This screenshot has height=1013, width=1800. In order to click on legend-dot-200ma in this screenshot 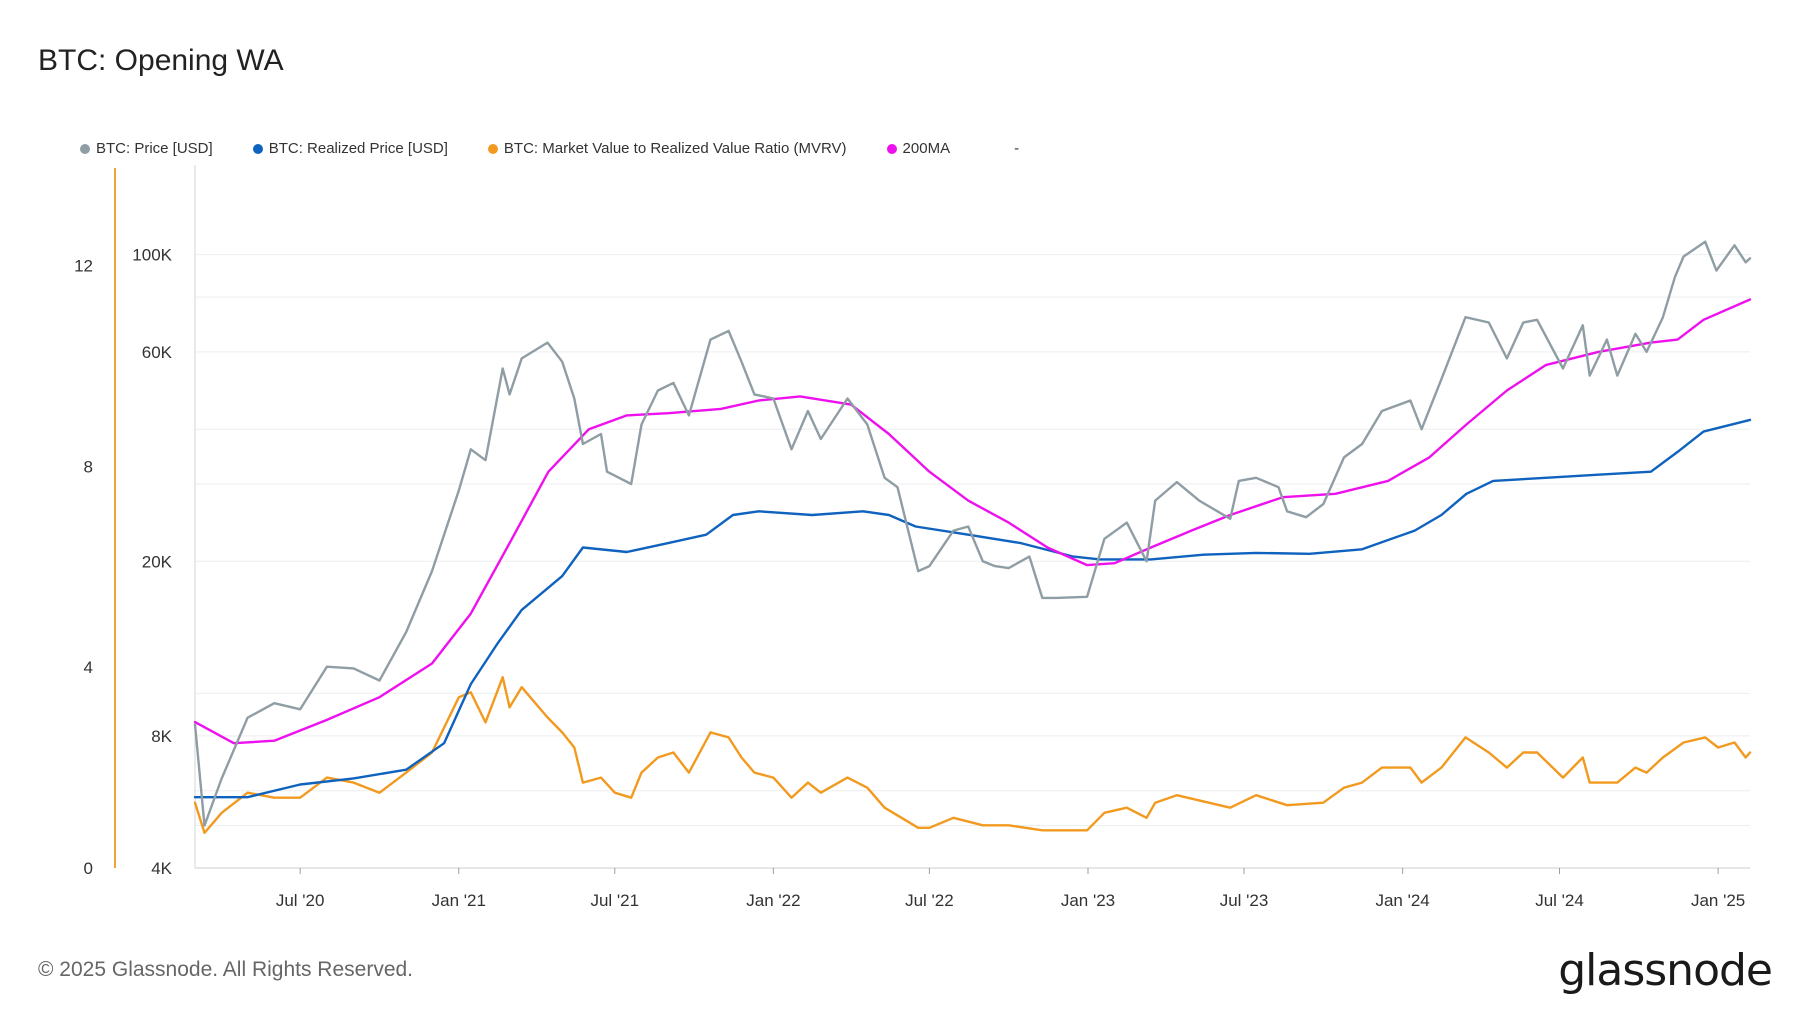, I will do `click(891, 148)`.